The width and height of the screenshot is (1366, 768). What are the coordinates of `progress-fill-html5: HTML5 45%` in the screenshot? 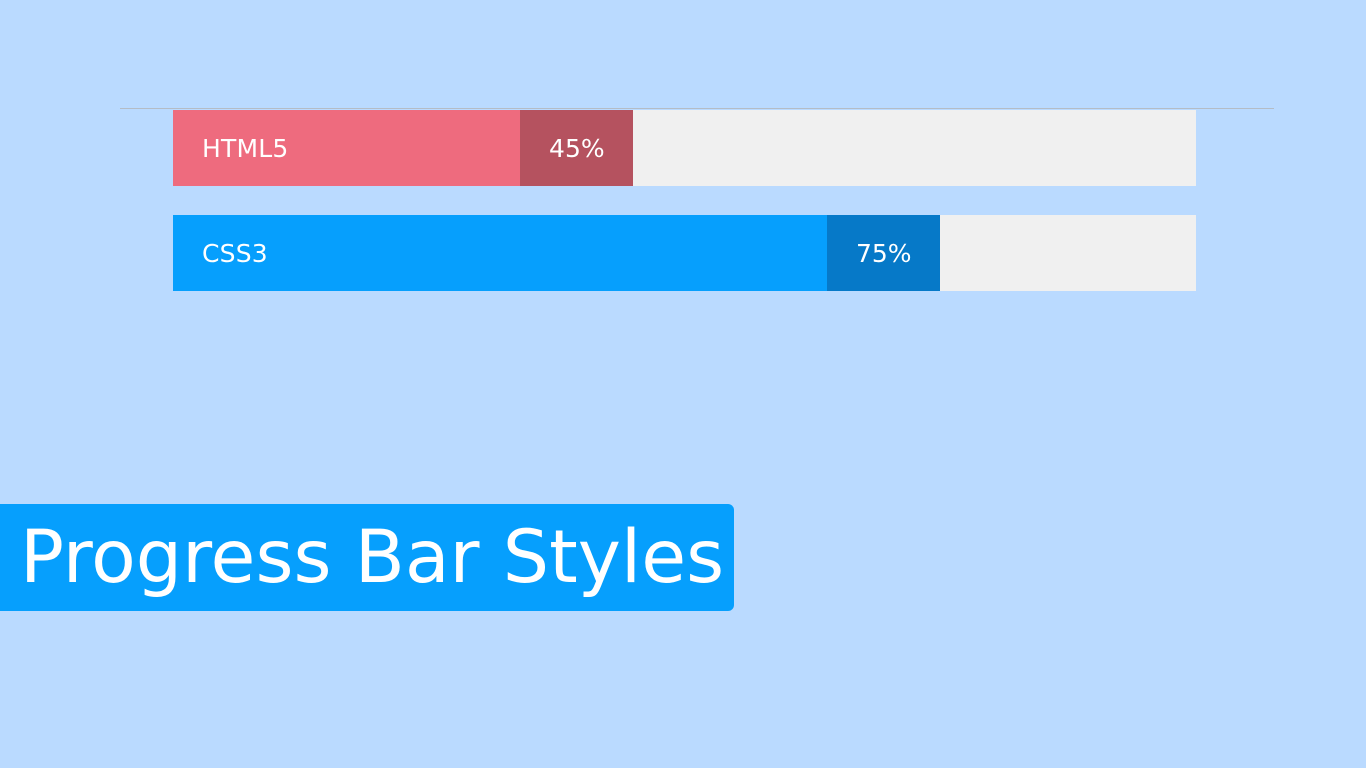 It's located at (403, 148).